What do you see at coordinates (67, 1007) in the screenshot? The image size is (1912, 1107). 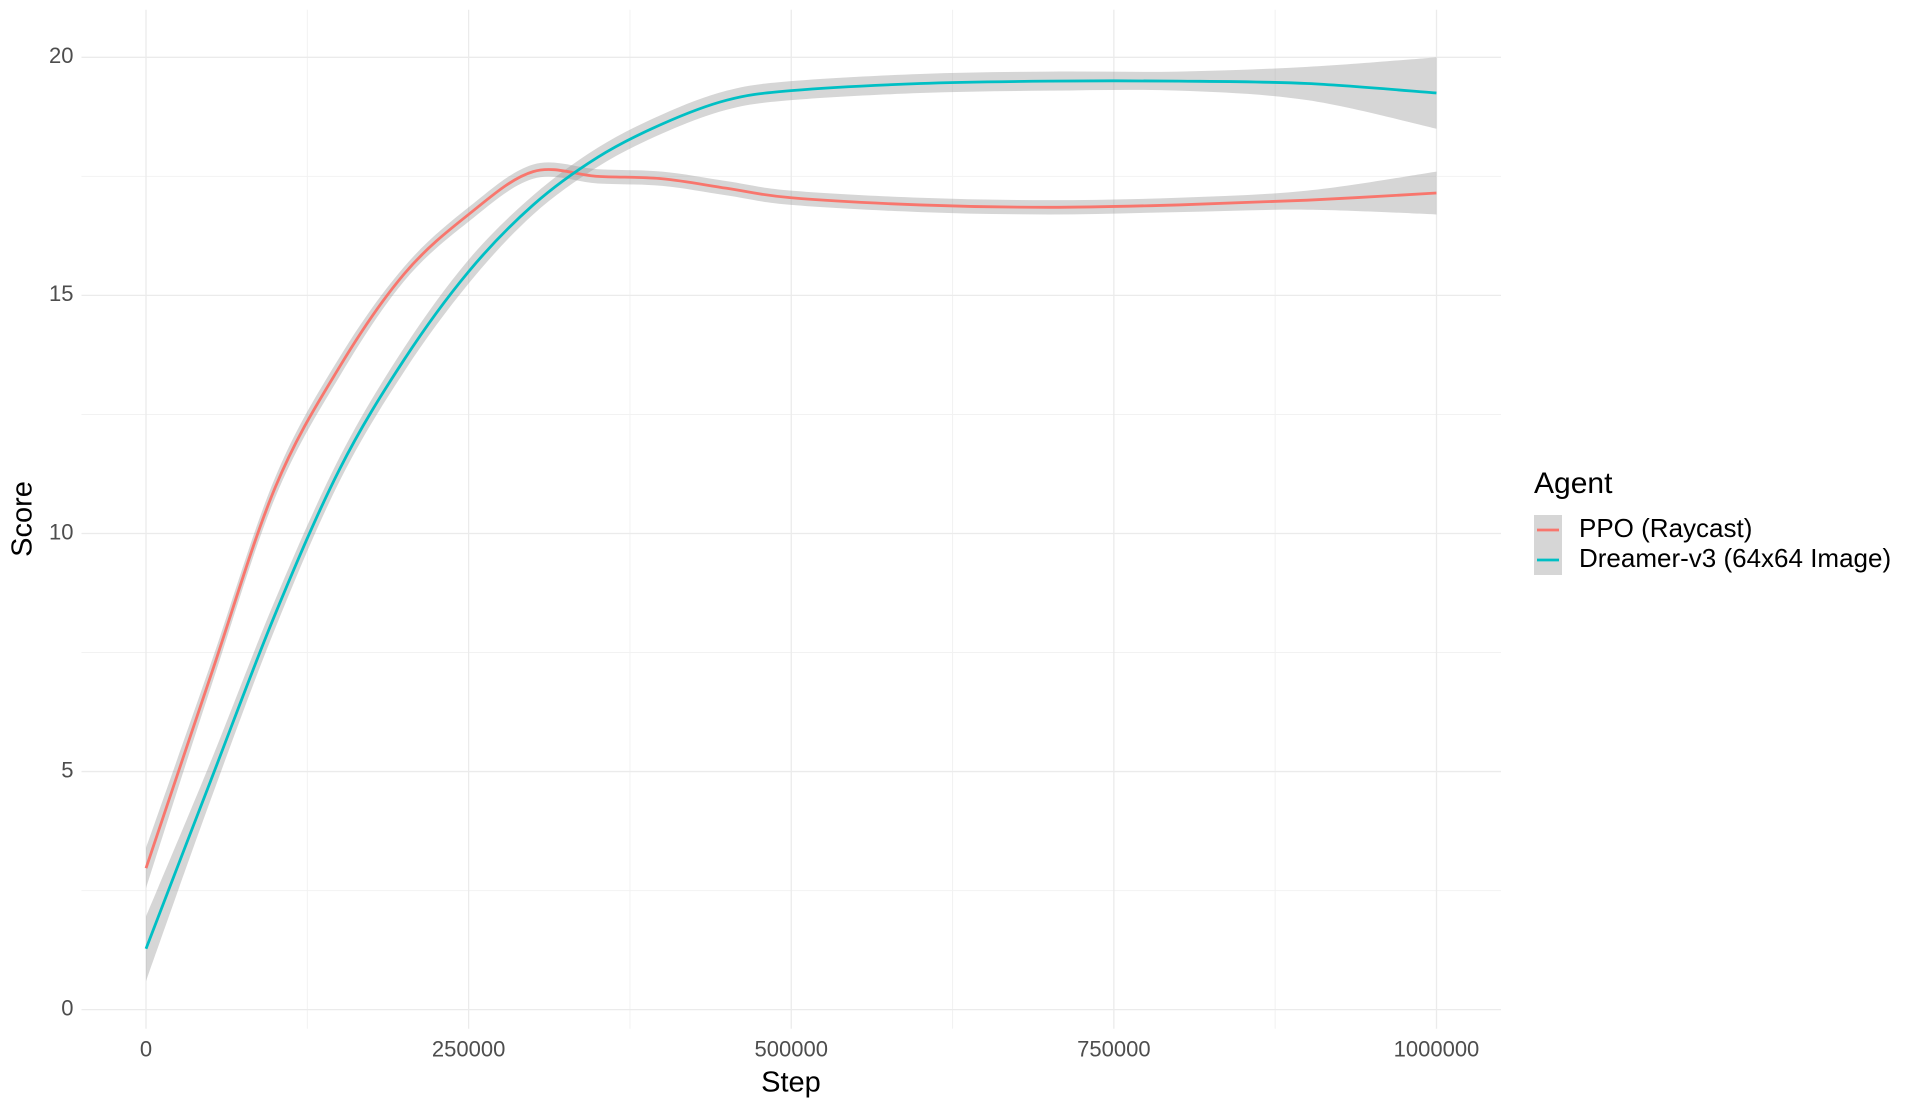 I see `y-tick-label: 0` at bounding box center [67, 1007].